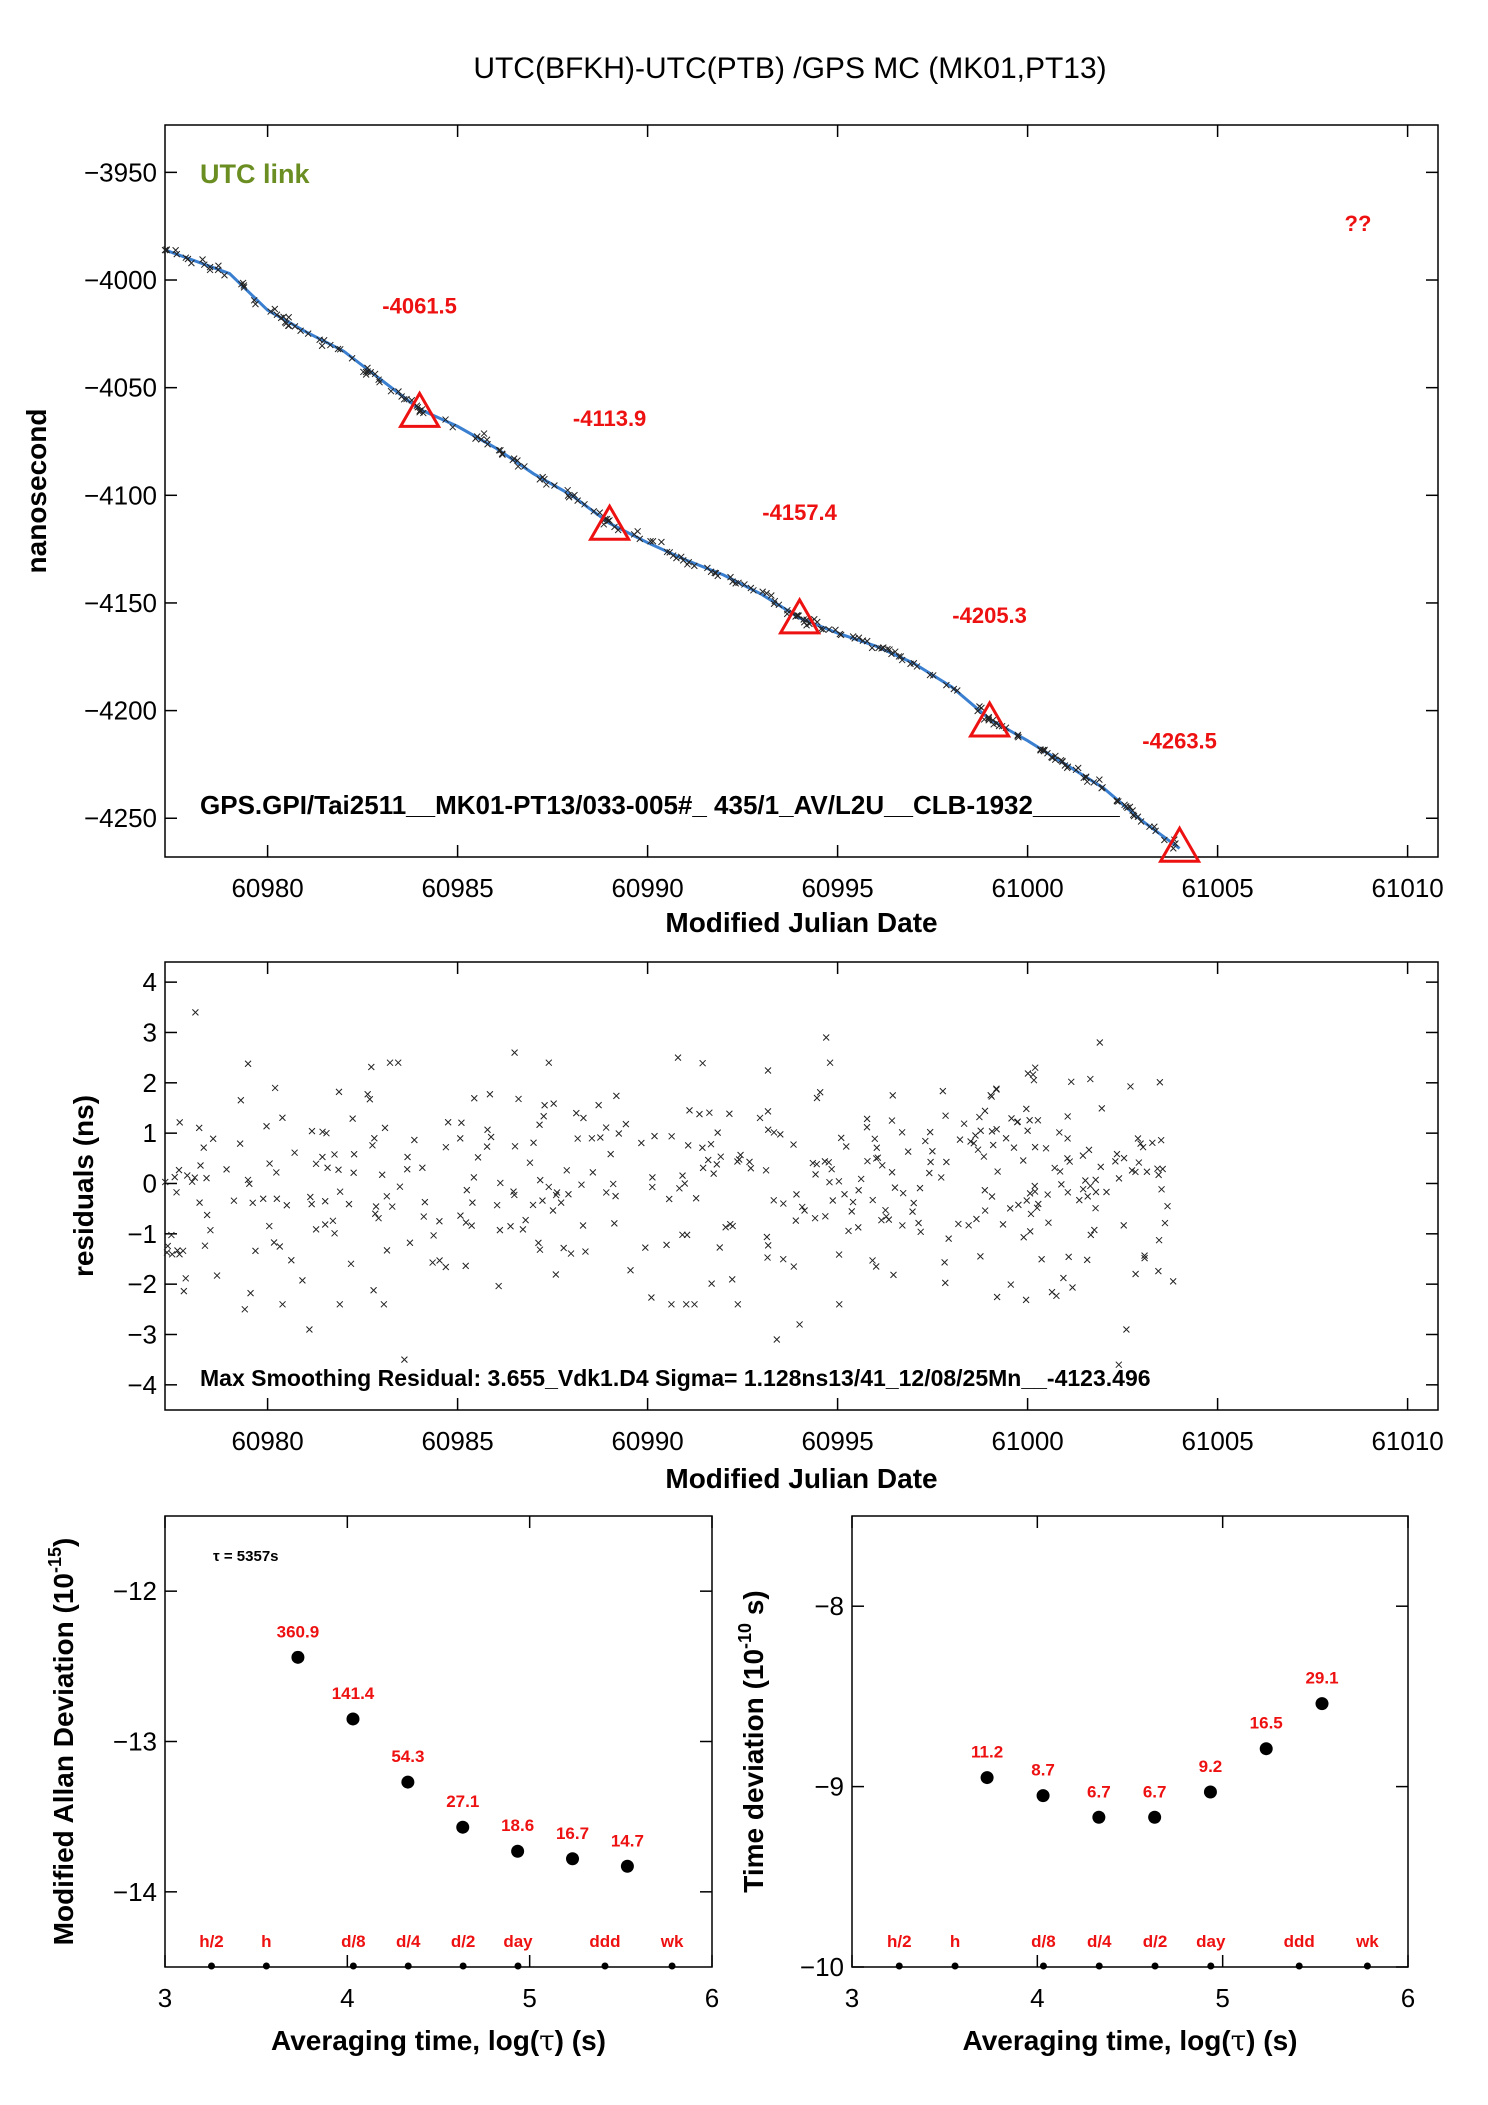 The width and height of the screenshot is (1488, 2105). What do you see at coordinates (142, 1284) in the screenshot?
I see `y-tick-label: −2` at bounding box center [142, 1284].